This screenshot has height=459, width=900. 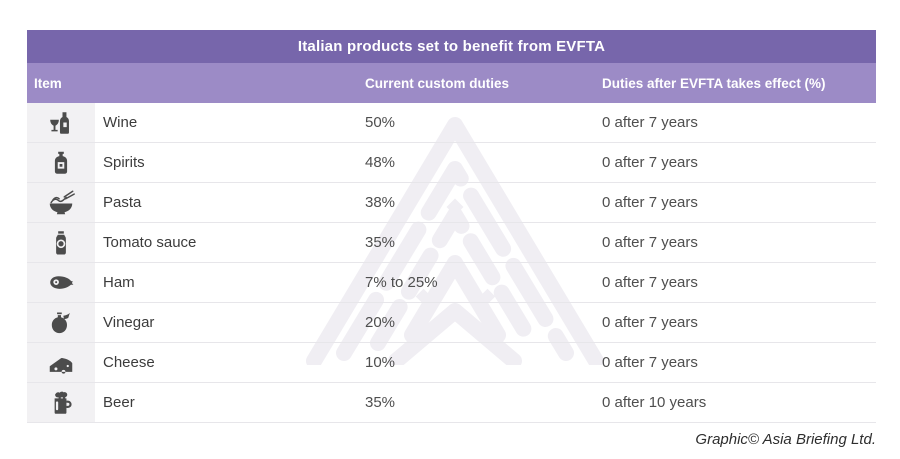 I want to click on table-row: Wine 50% 0 after 7 years, so click(x=451, y=123).